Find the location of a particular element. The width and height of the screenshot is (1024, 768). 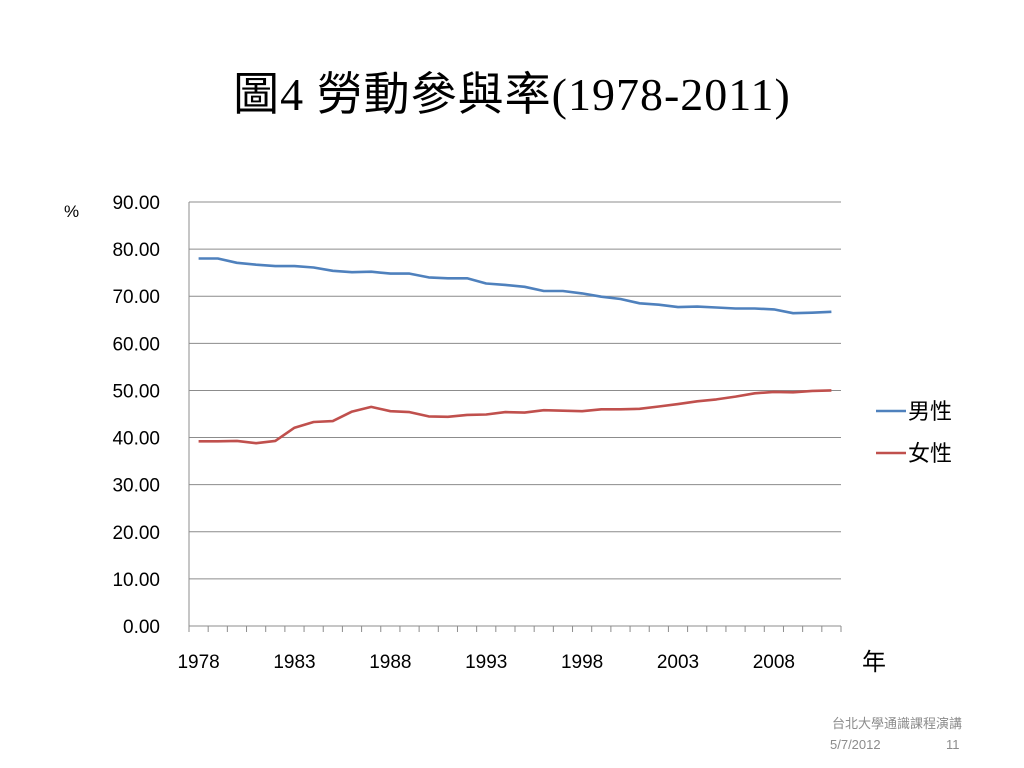

y-tick-label: 60.00 is located at coordinates (136, 344).